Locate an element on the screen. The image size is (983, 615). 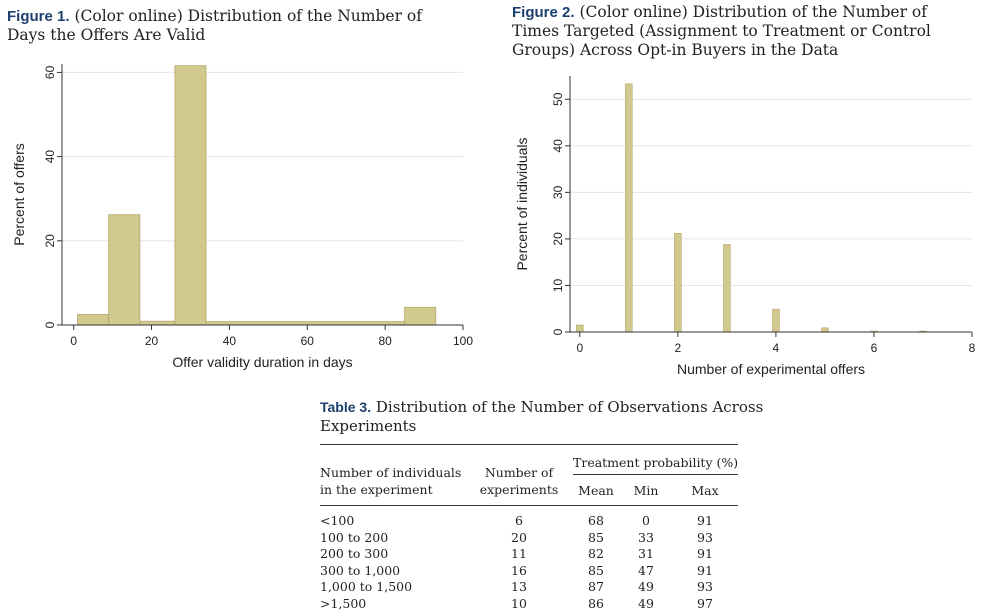
min-cell: 33 is located at coordinates (646, 537).